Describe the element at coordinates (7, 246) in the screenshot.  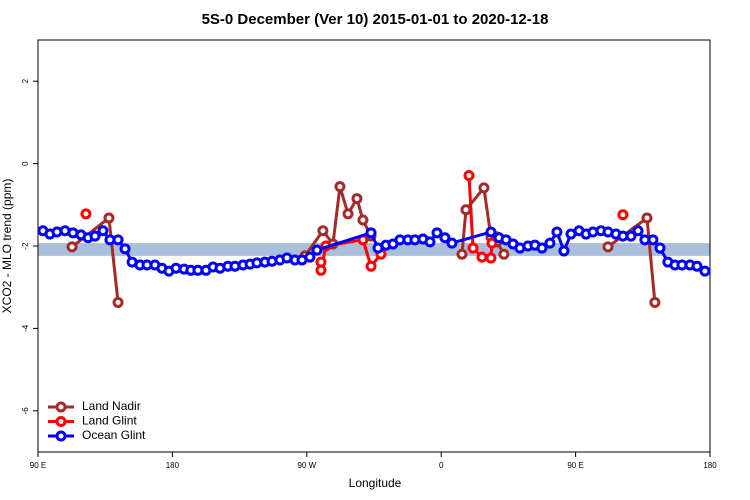
I see `y-axis-label: XCO2 - MLO trend (ppm)` at that location.